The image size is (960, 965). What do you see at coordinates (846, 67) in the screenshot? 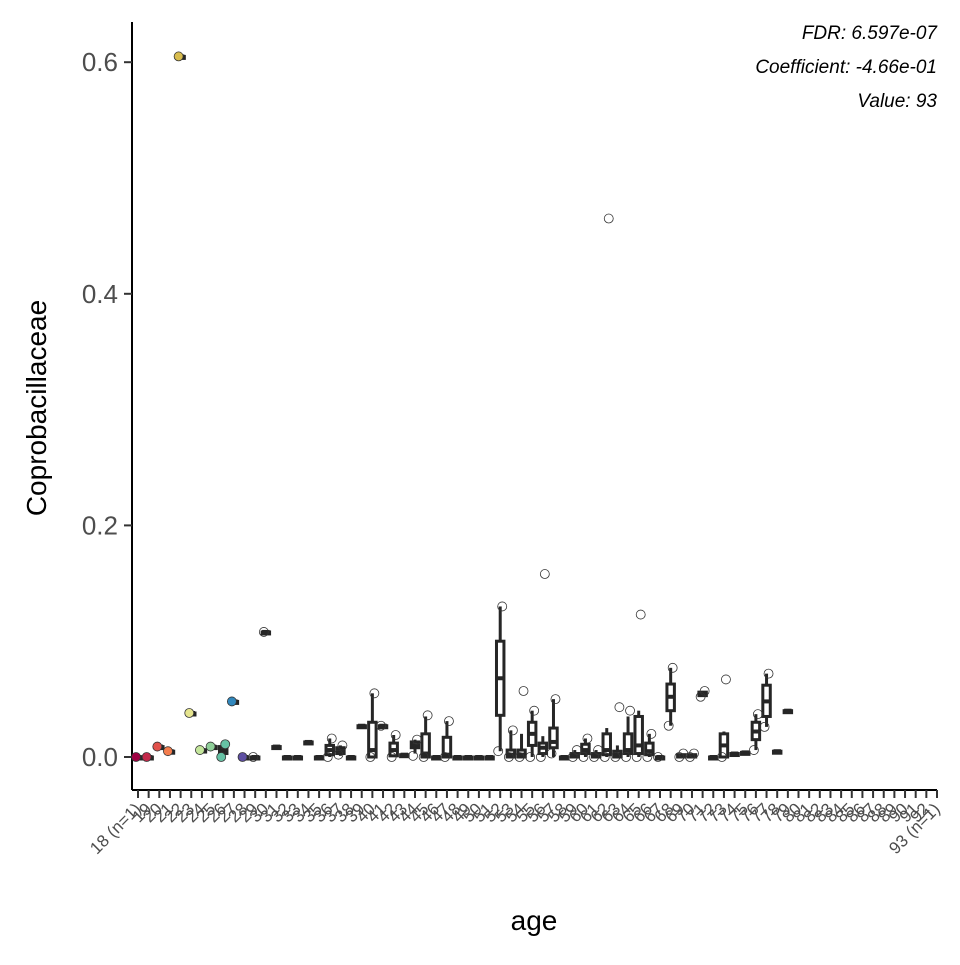
I see `annotation-coefficient: Coefficient: -4.66e-01` at bounding box center [846, 67].